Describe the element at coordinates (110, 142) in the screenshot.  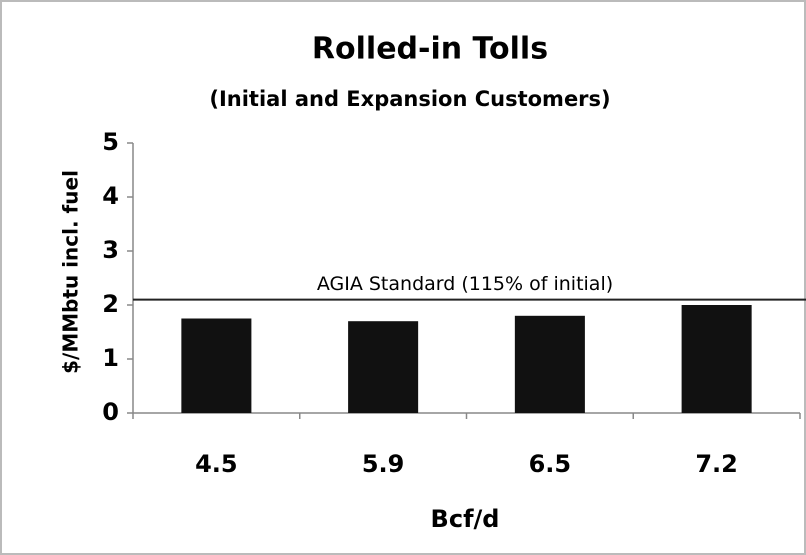
I see `y-tick-label: 5` at that location.